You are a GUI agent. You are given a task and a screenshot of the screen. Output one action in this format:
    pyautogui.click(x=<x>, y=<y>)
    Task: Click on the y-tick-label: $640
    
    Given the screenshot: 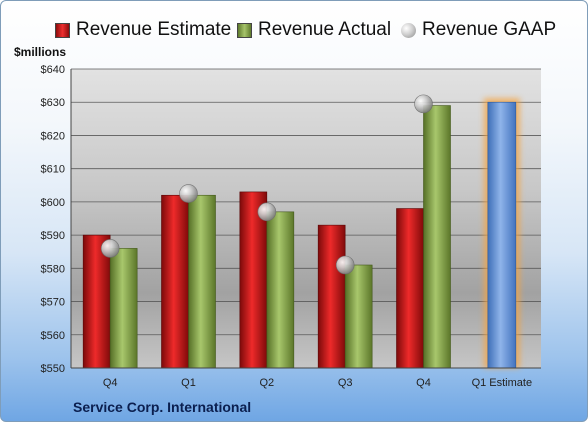 What is the action you would take?
    pyautogui.click(x=53, y=70)
    